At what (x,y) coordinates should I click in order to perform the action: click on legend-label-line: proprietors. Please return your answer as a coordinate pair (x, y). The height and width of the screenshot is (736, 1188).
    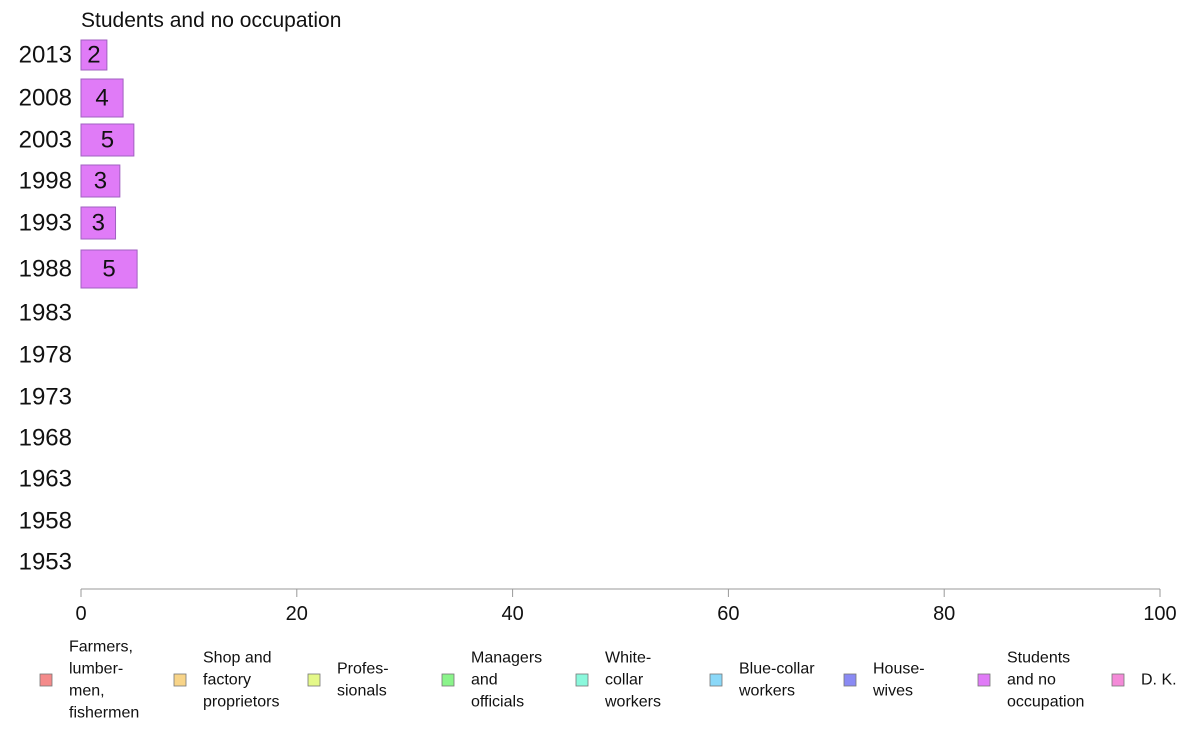
    Looking at the image, I should click on (241, 702).